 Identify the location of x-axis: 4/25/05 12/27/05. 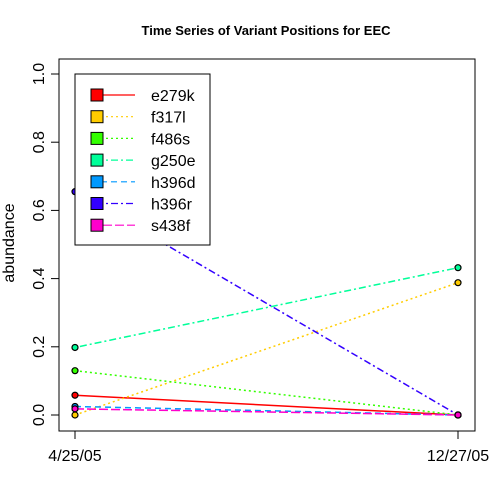
(268, 447).